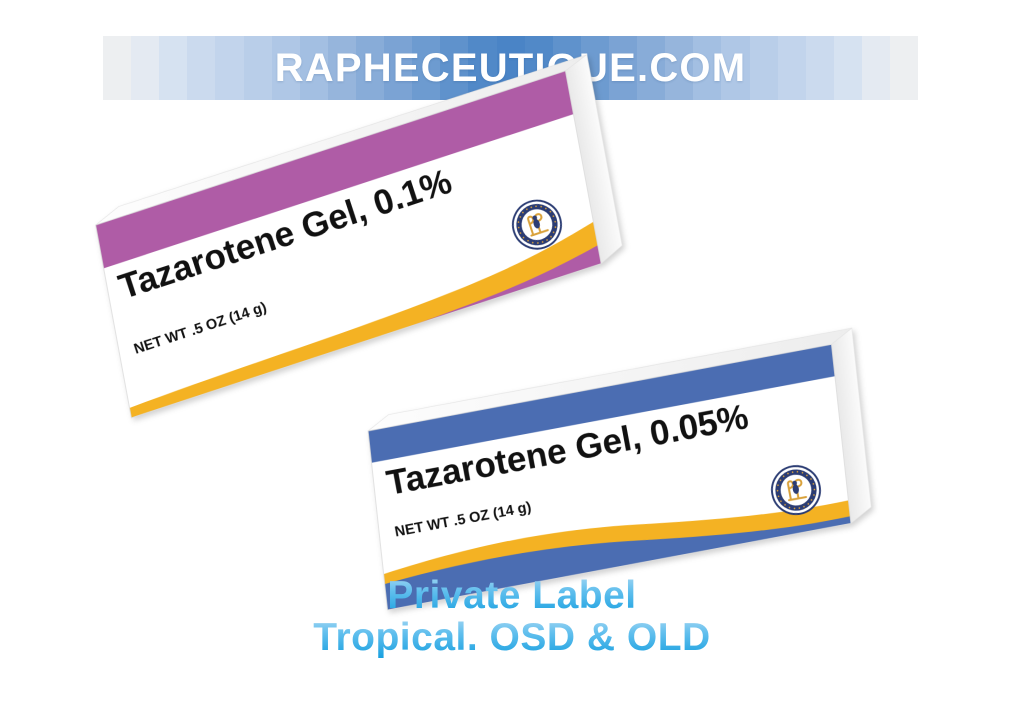  I want to click on caption-line-1: Private Label, so click(512, 596).